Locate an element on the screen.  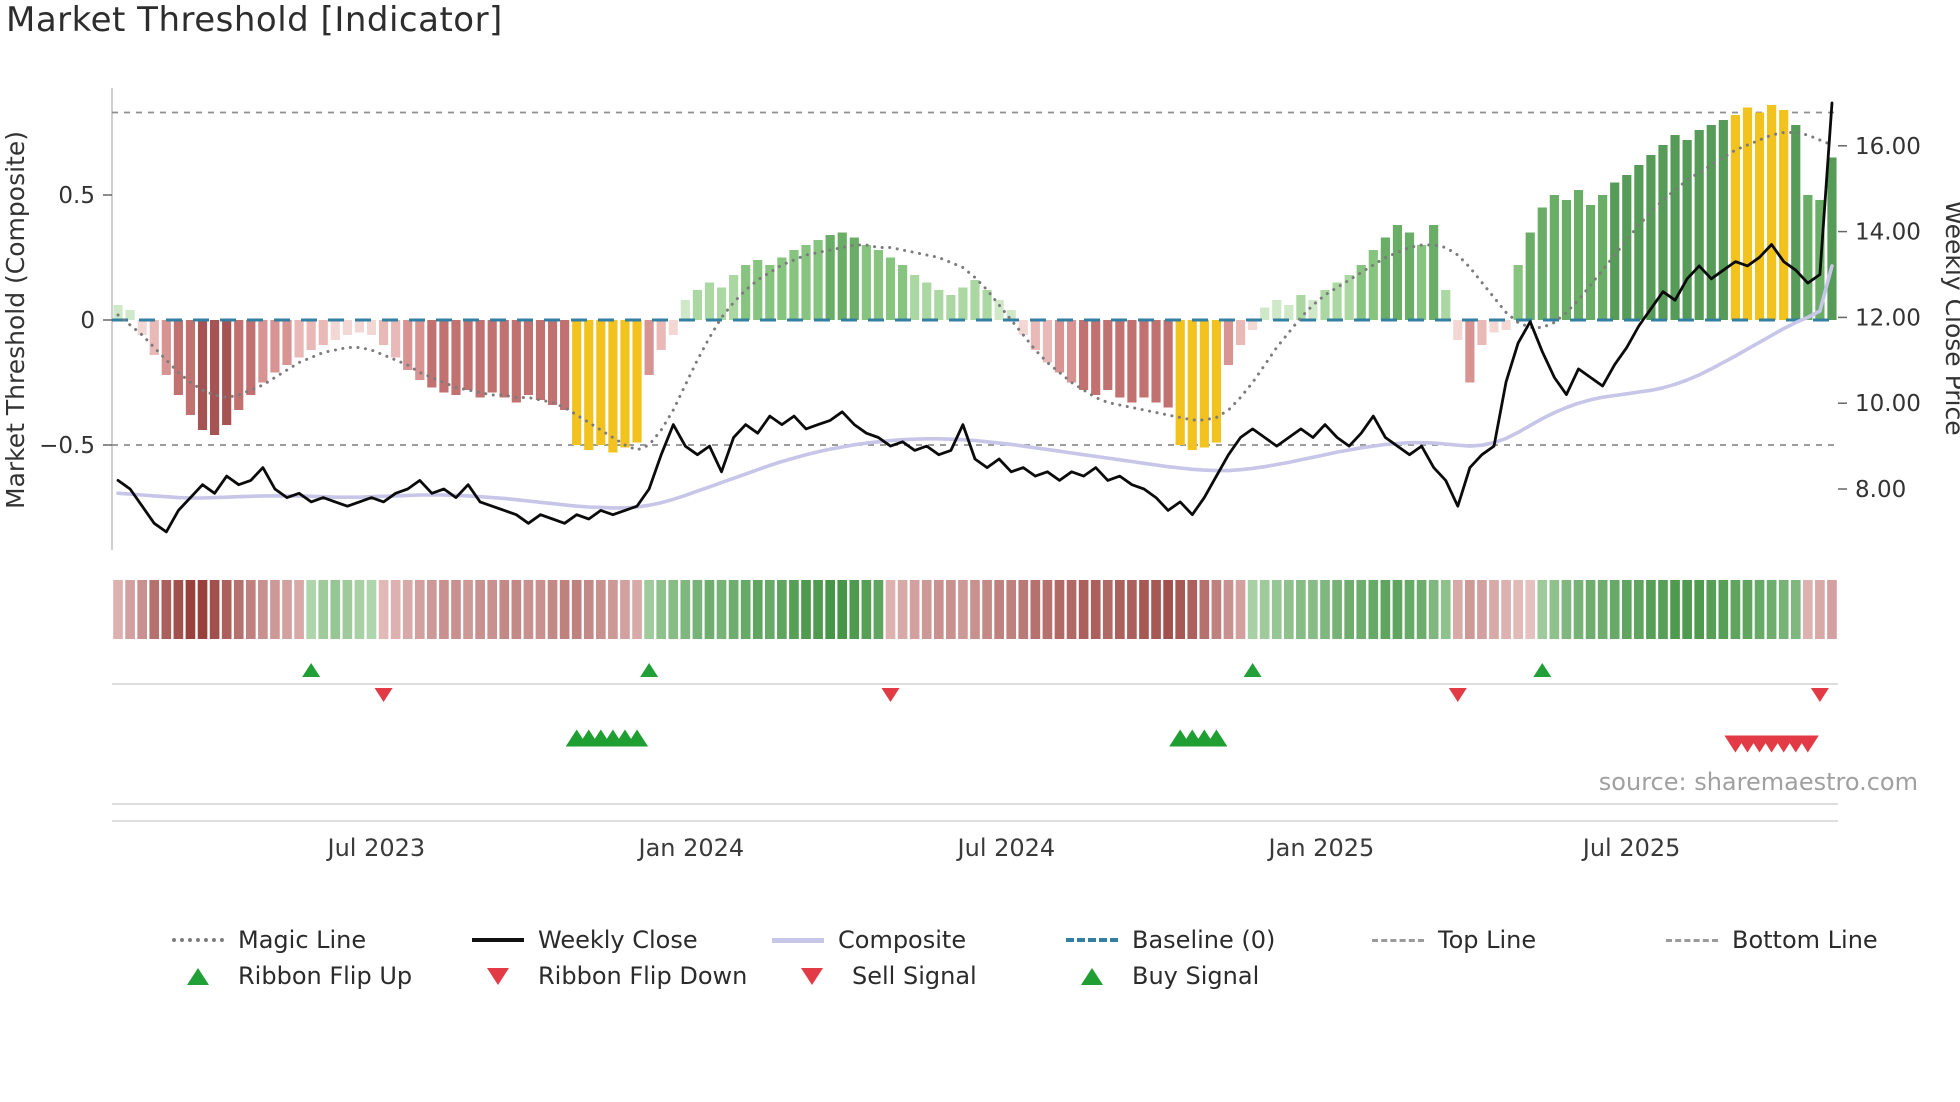
legend-item-ribbon-flip-down: Ribbon Flip Down is located at coordinates (609, 976).